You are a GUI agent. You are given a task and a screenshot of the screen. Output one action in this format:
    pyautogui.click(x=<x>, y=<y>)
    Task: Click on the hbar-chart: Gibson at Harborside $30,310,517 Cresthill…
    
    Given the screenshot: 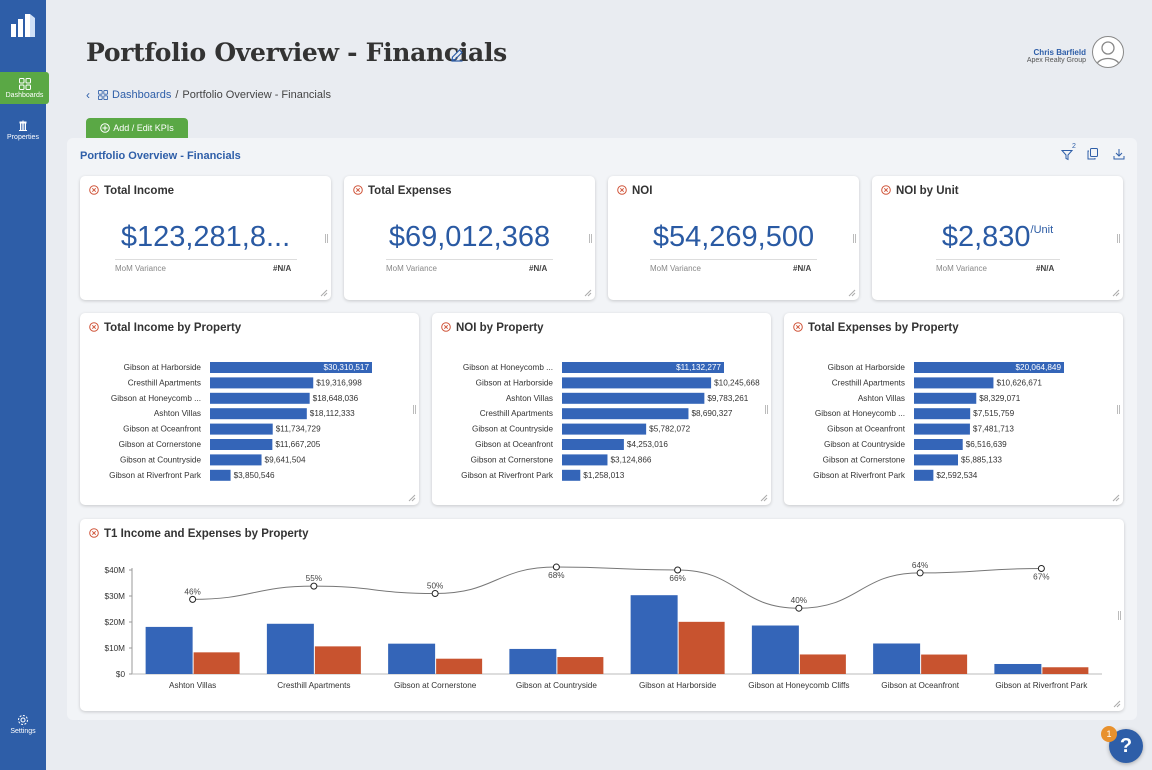 What is the action you would take?
    pyautogui.click(x=240, y=421)
    